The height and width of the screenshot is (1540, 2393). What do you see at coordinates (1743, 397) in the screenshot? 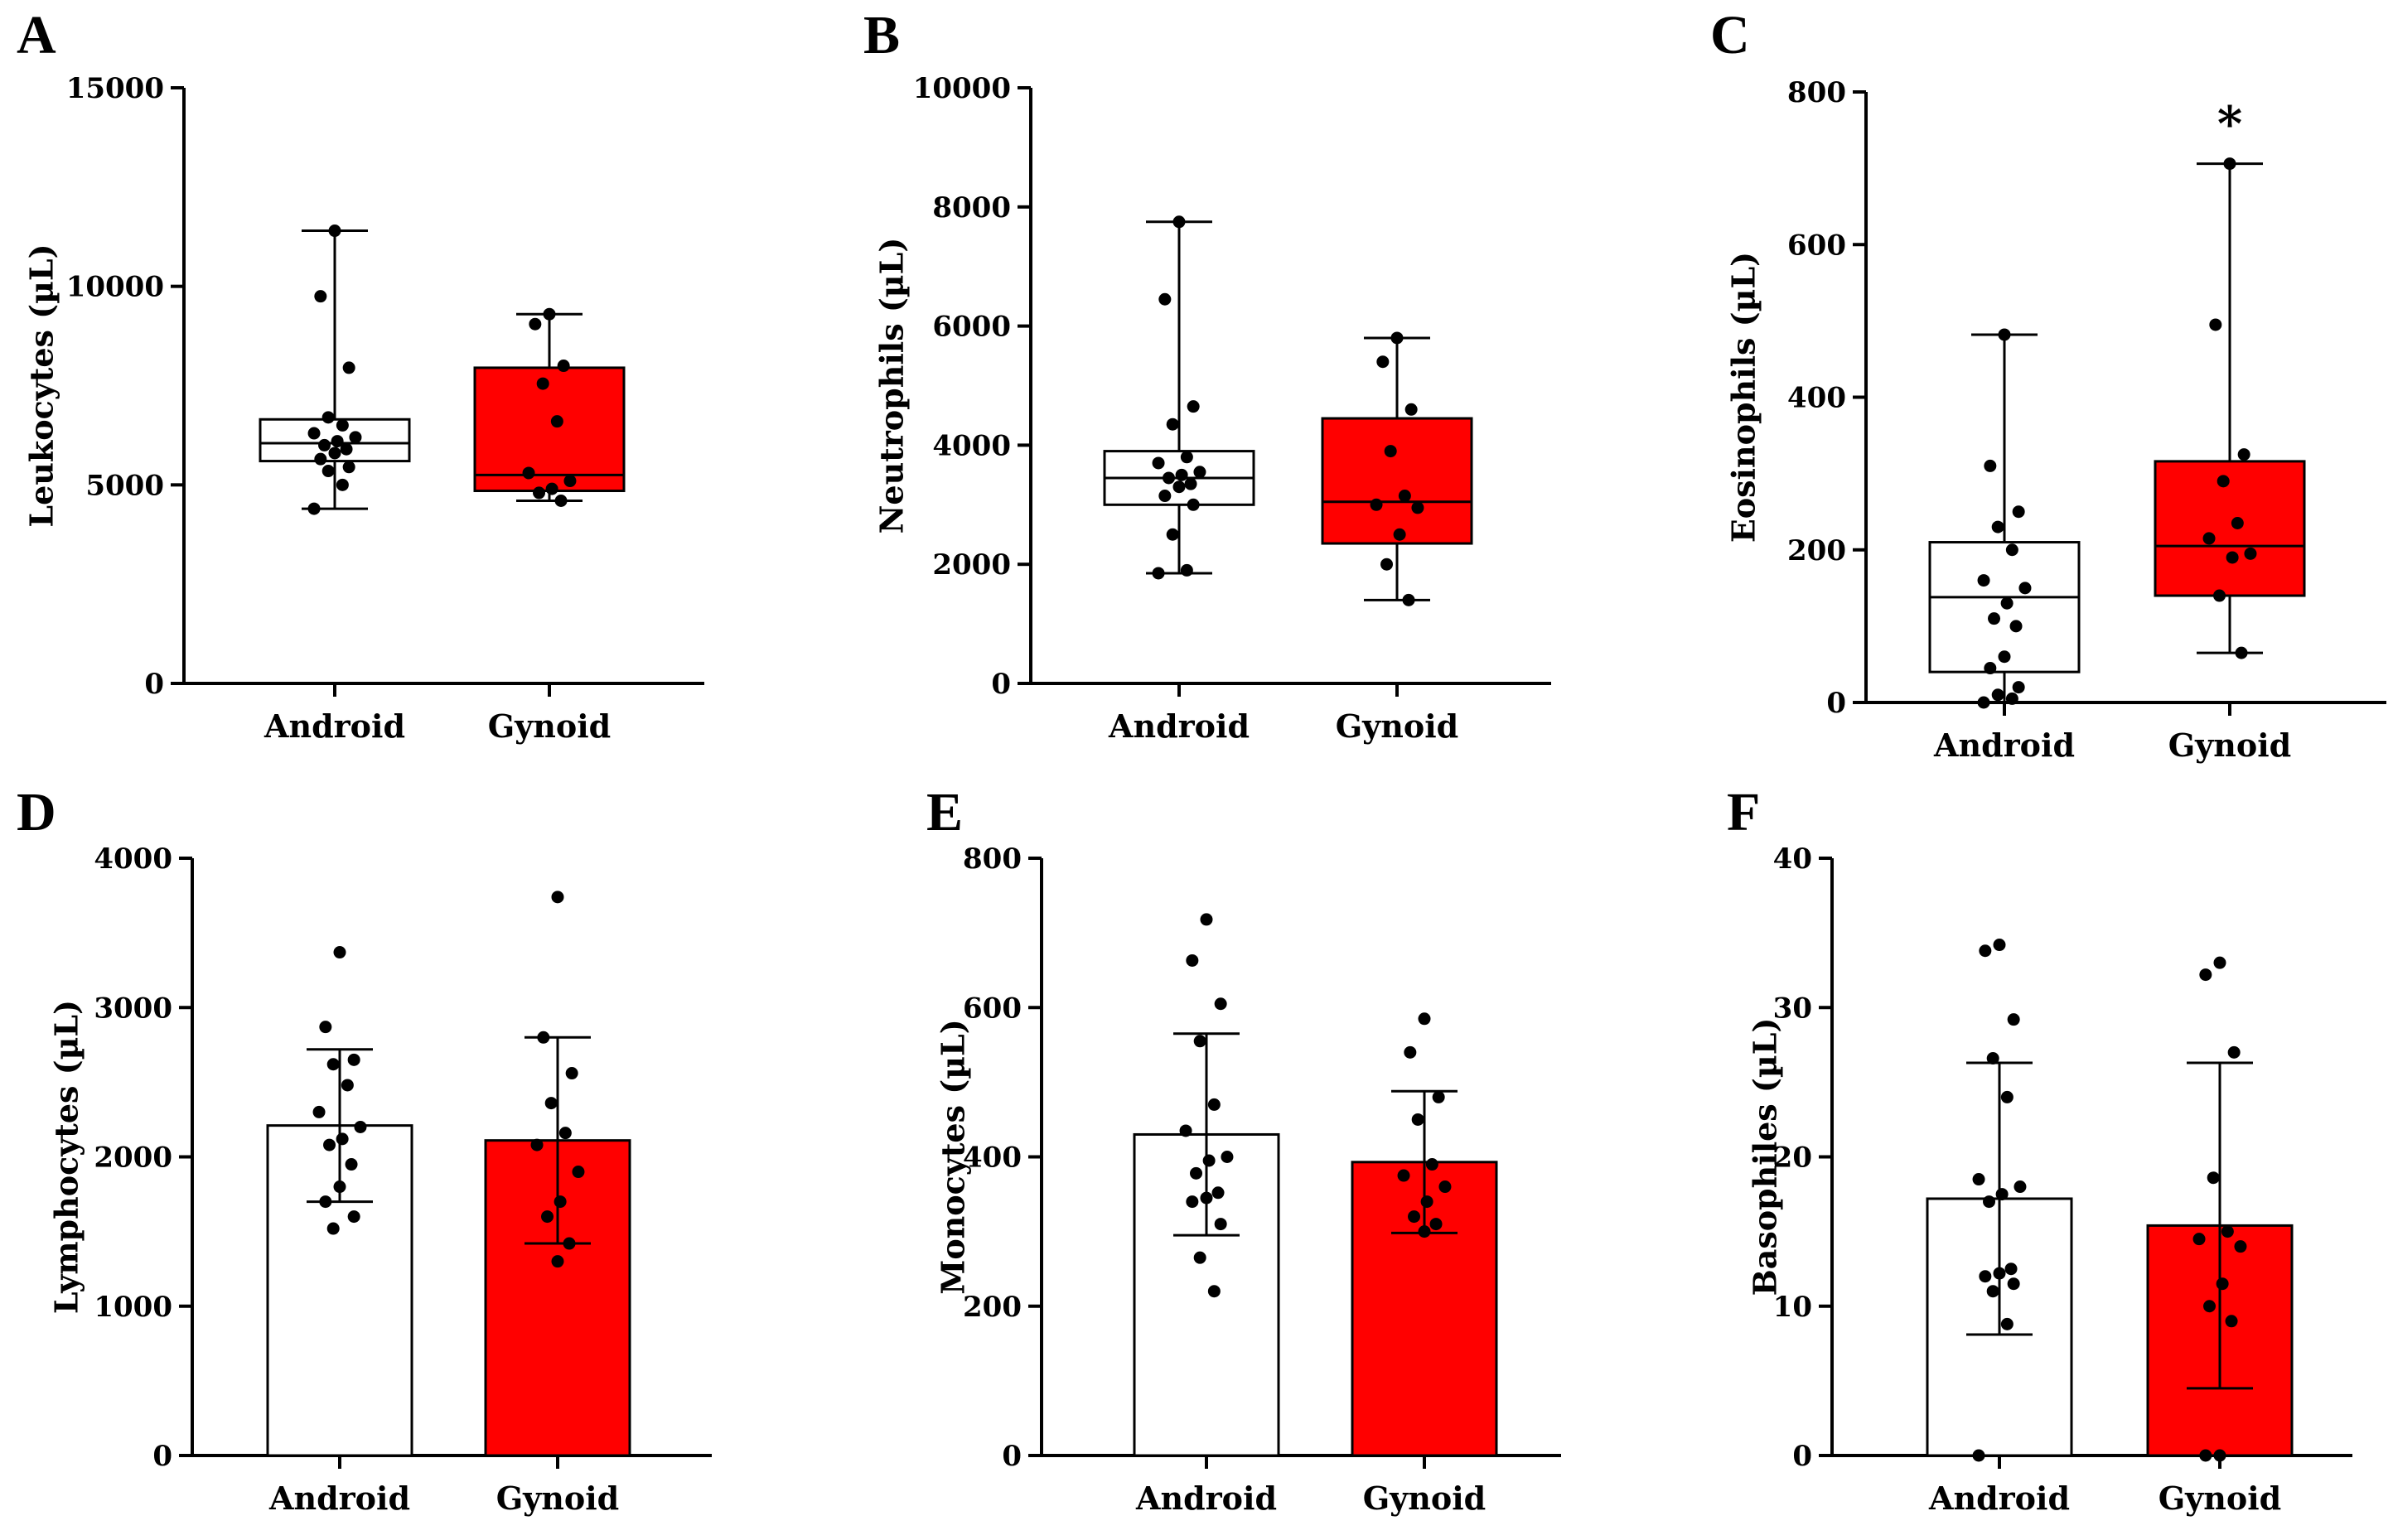
I see `y-axis-title: Eosinophils (µL)` at bounding box center [1743, 397].